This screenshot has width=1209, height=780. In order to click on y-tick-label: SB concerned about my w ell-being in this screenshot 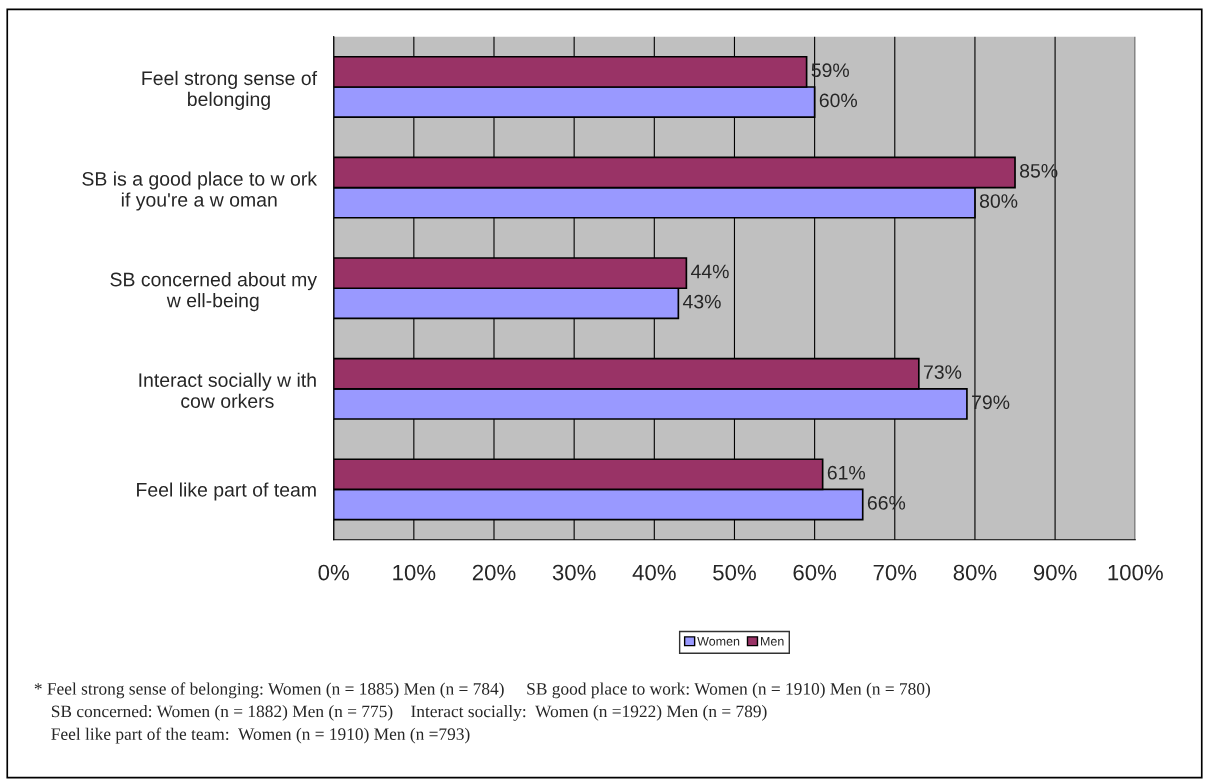, I will do `click(213, 292)`.